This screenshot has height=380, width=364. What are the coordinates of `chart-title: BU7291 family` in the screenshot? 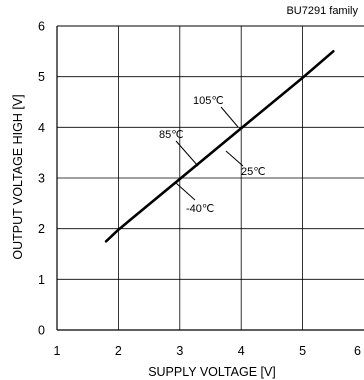 It's located at (322, 11).